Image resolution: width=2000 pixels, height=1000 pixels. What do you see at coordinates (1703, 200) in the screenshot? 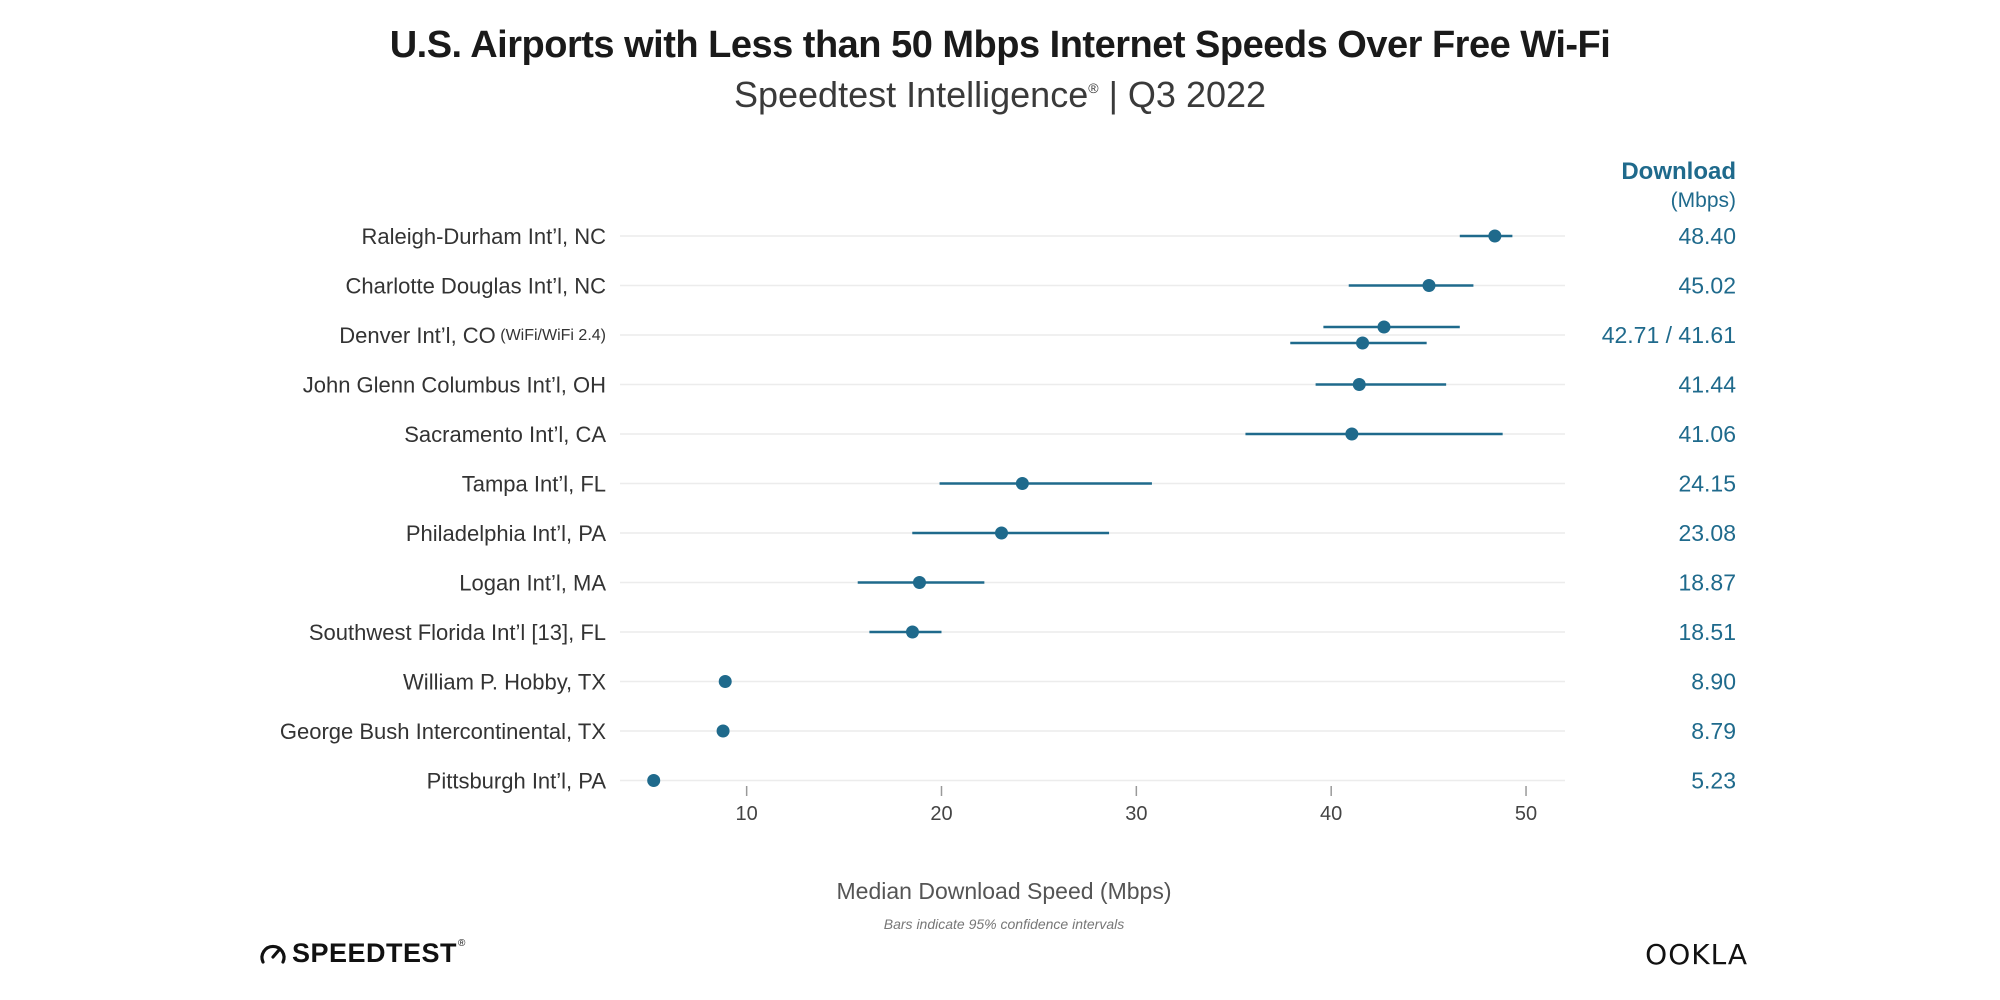
I see `value-column-unit: (Mbps)` at bounding box center [1703, 200].